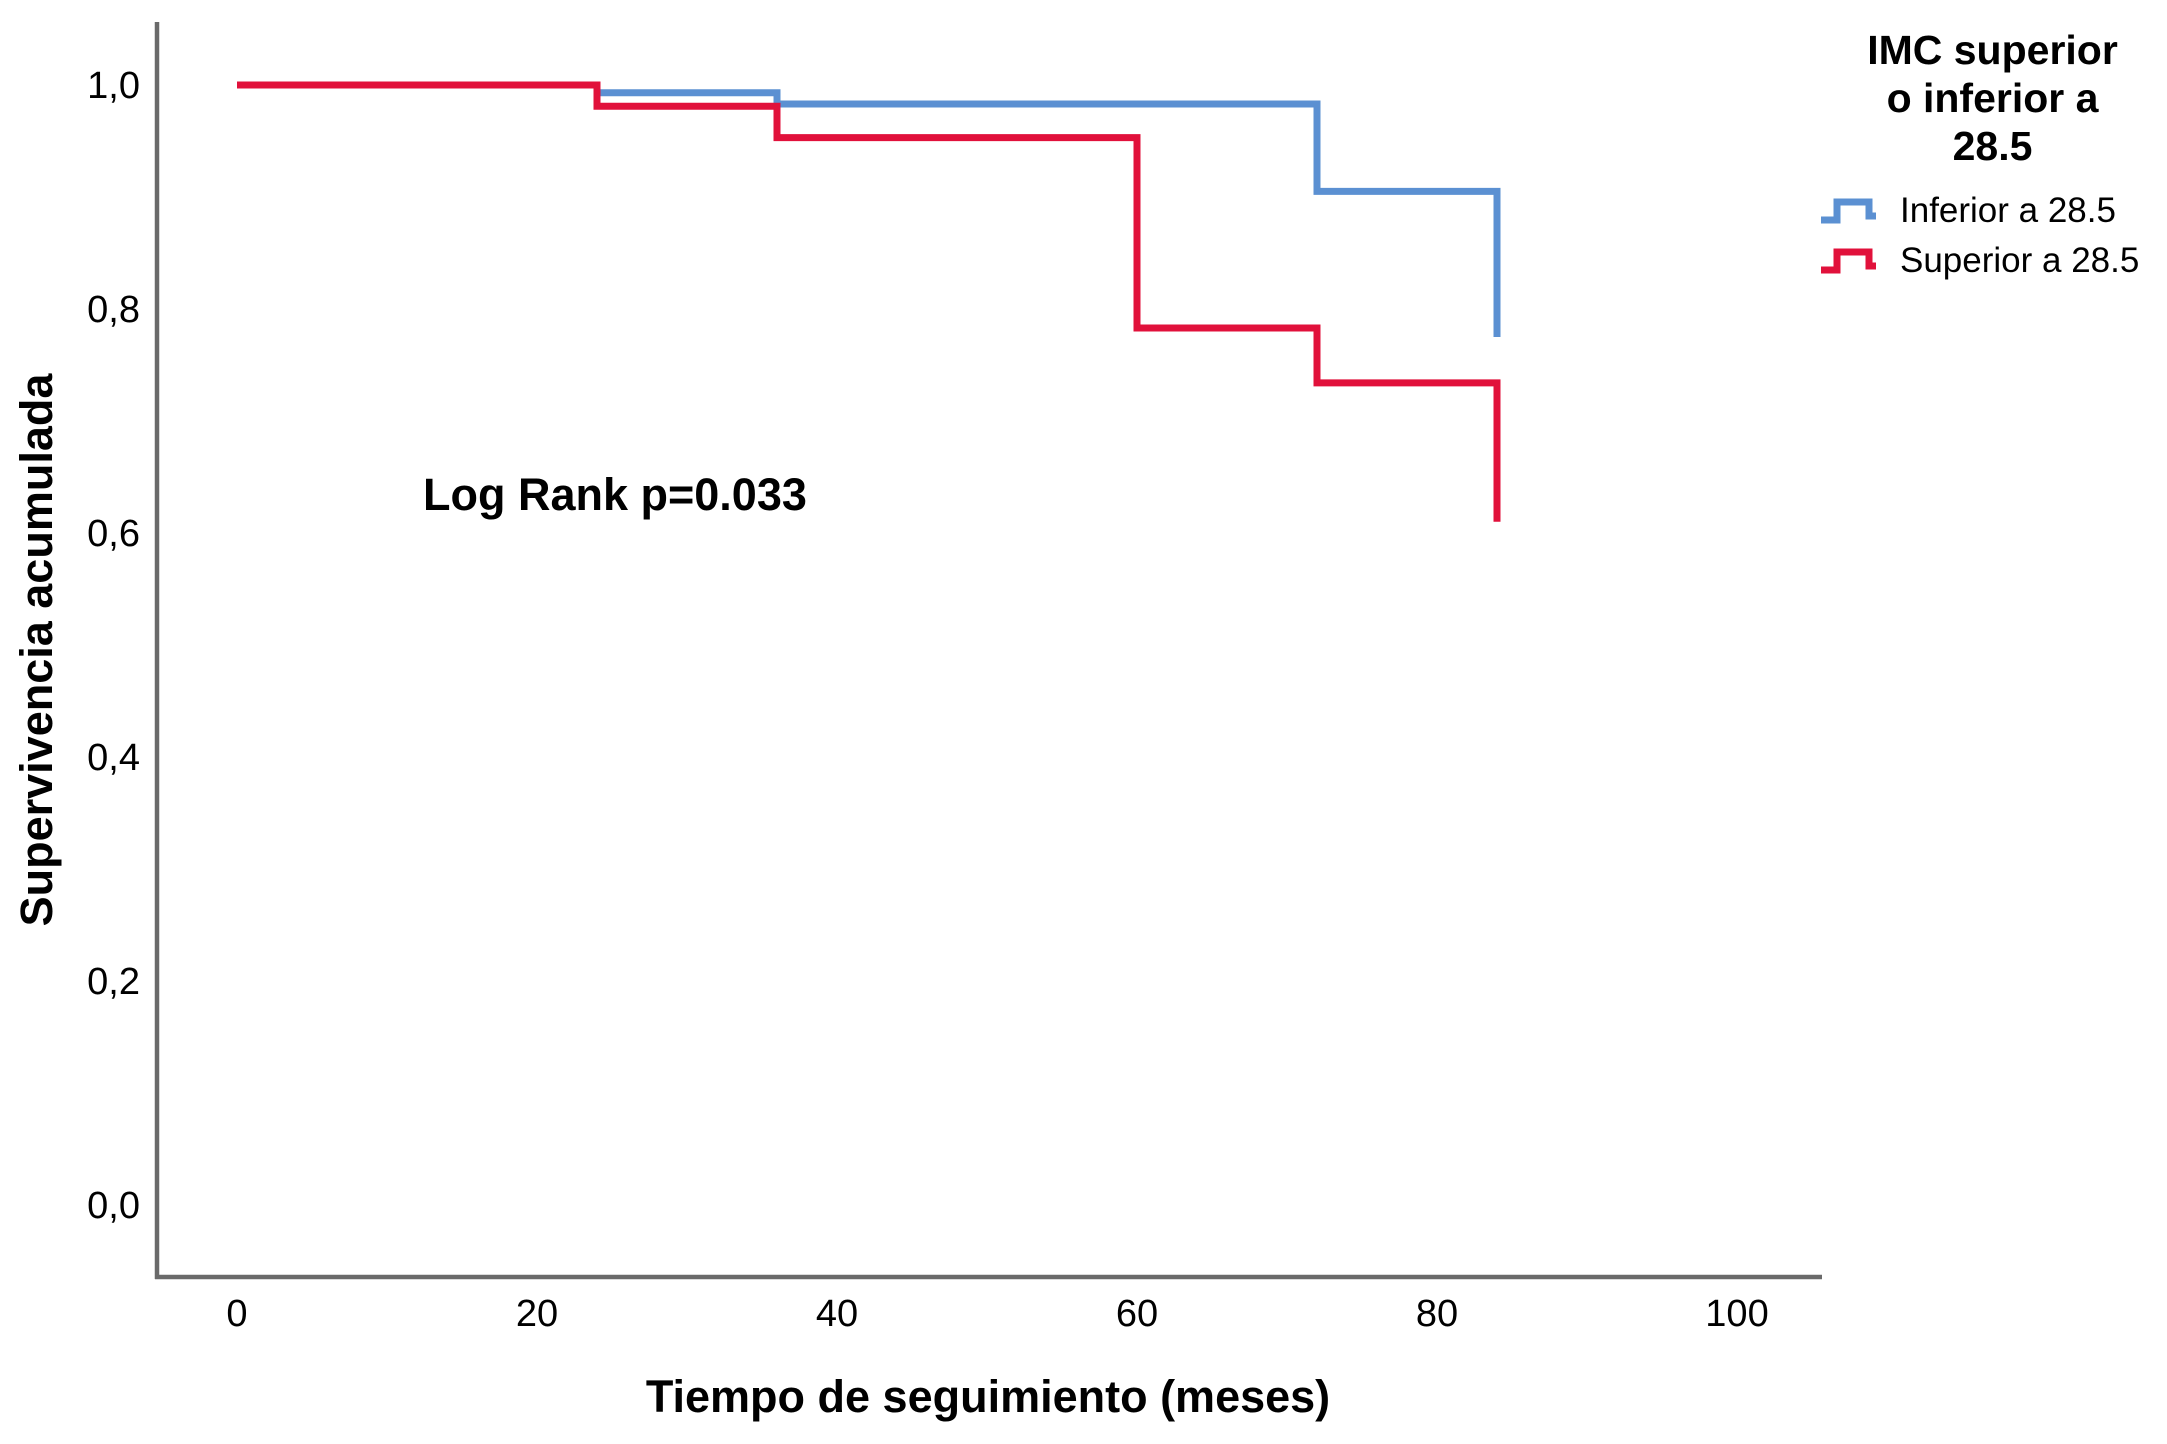  What do you see at coordinates (537, 1314) in the screenshot?
I see `x-tick-label: 20` at bounding box center [537, 1314].